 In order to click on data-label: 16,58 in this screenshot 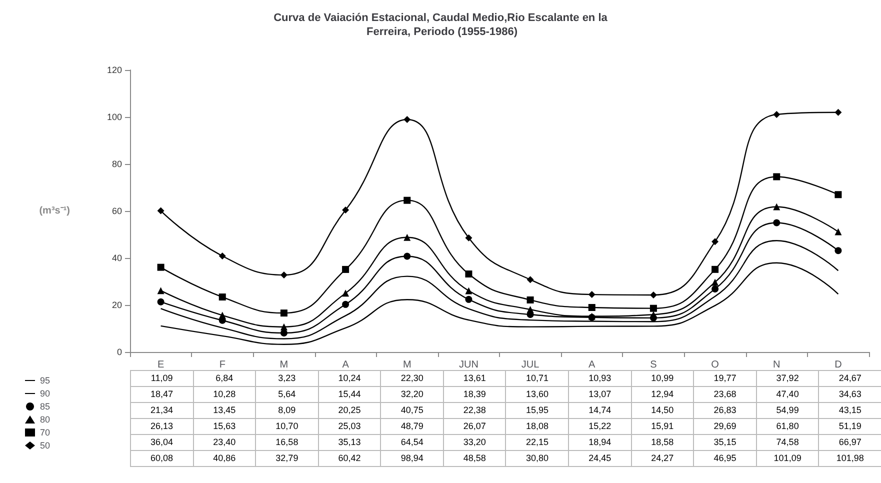, I will do `click(287, 442)`.